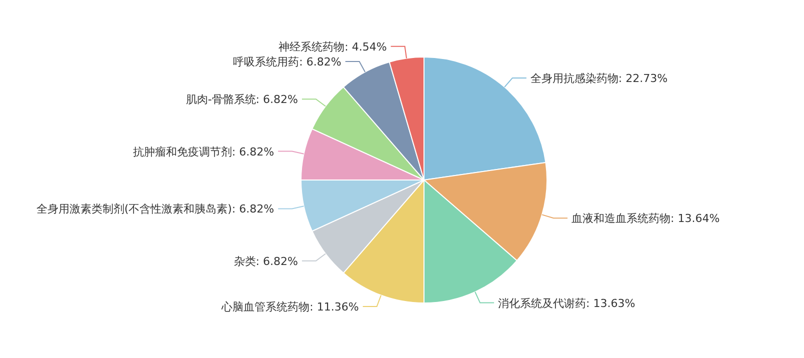 The width and height of the screenshot is (804, 358). I want to click on label: 消化系统及代谢药: 13.63%, so click(567, 303).